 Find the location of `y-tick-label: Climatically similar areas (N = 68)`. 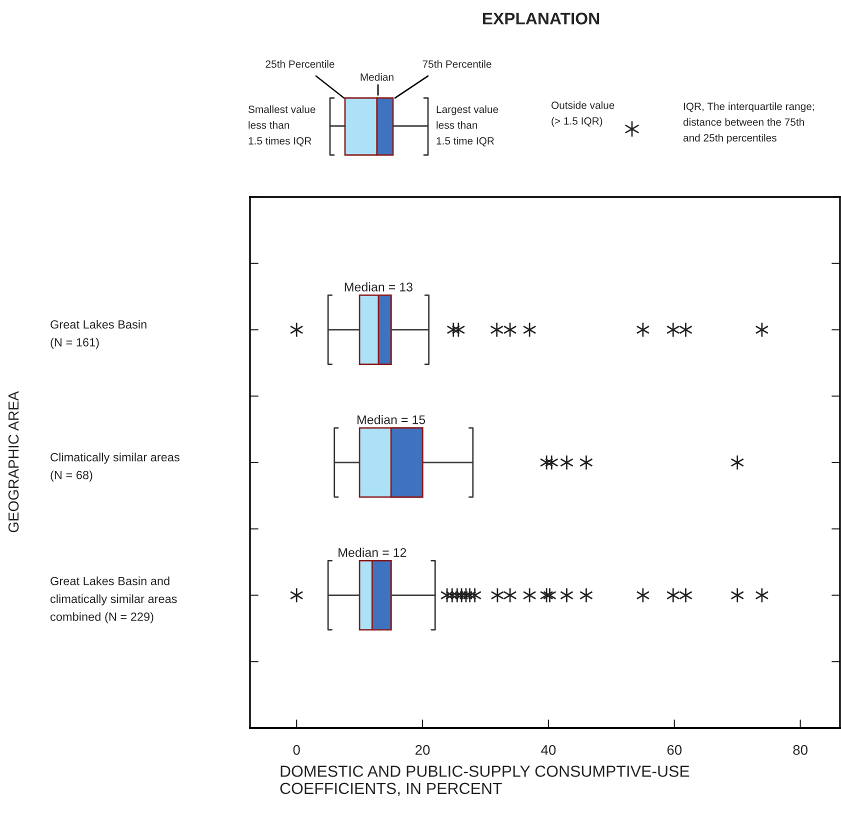

y-tick-label: Climatically similar areas (N = 68) is located at coordinates (115, 467).